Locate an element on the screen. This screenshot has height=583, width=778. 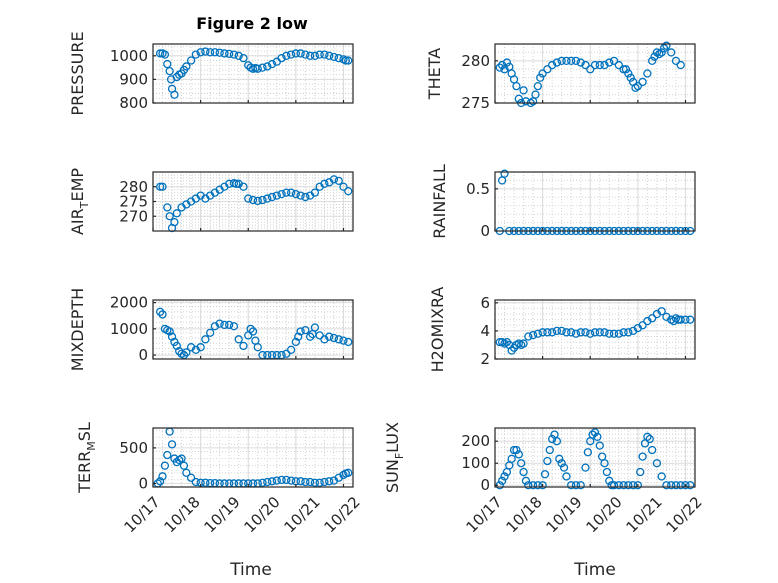
y-tick-label: 4 is located at coordinates (485, 331).